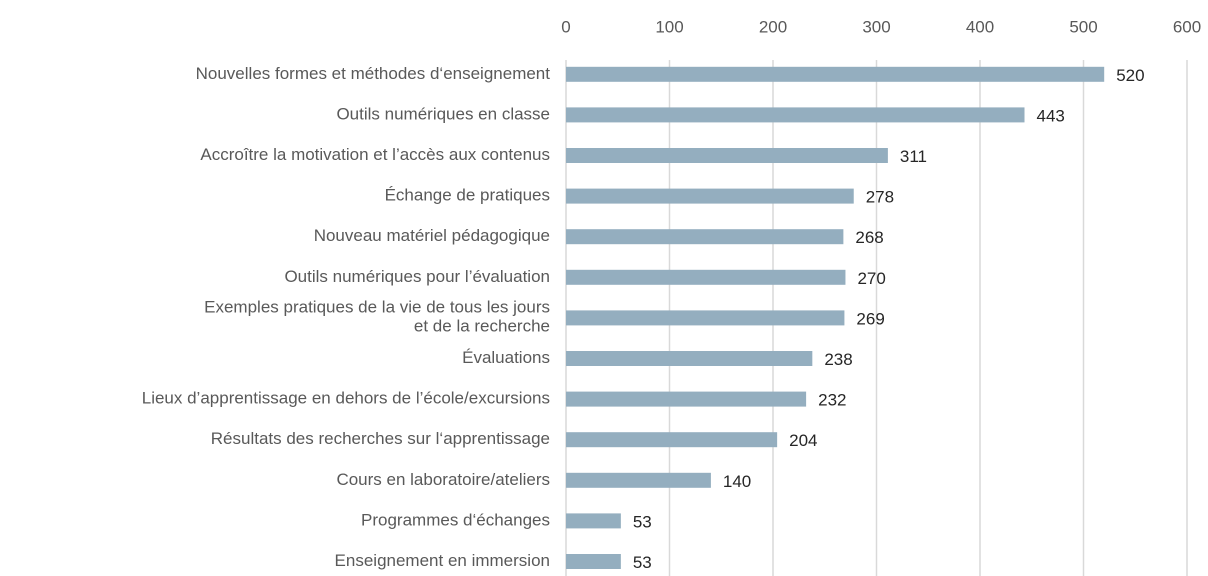 The height and width of the screenshot is (576, 1208). What do you see at coordinates (838, 359) in the screenshot?
I see `value-label: 238` at bounding box center [838, 359].